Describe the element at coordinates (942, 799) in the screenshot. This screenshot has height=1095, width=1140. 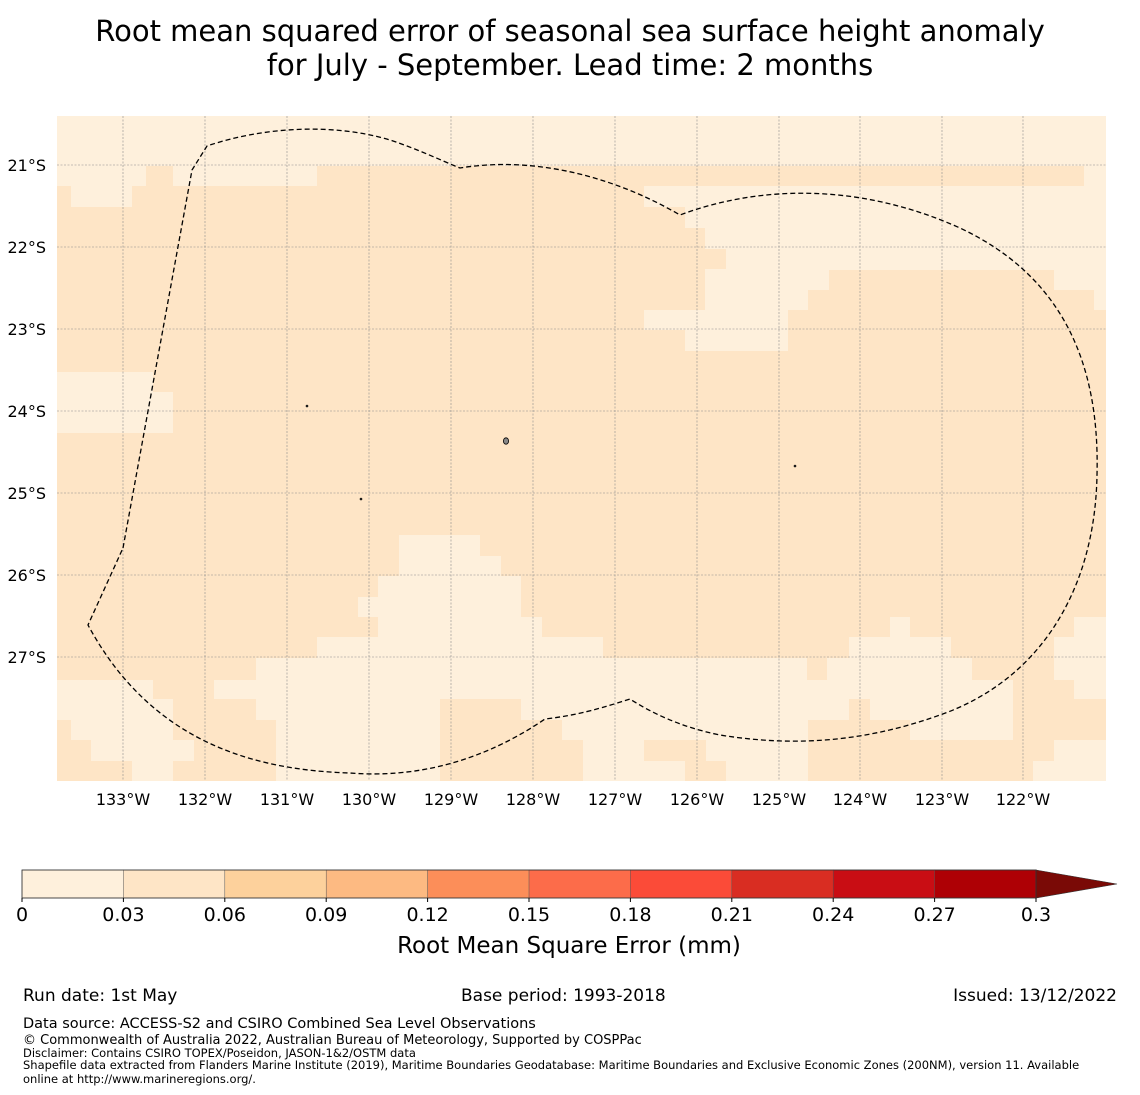
I see `lon-tick-label: 123°W` at that location.